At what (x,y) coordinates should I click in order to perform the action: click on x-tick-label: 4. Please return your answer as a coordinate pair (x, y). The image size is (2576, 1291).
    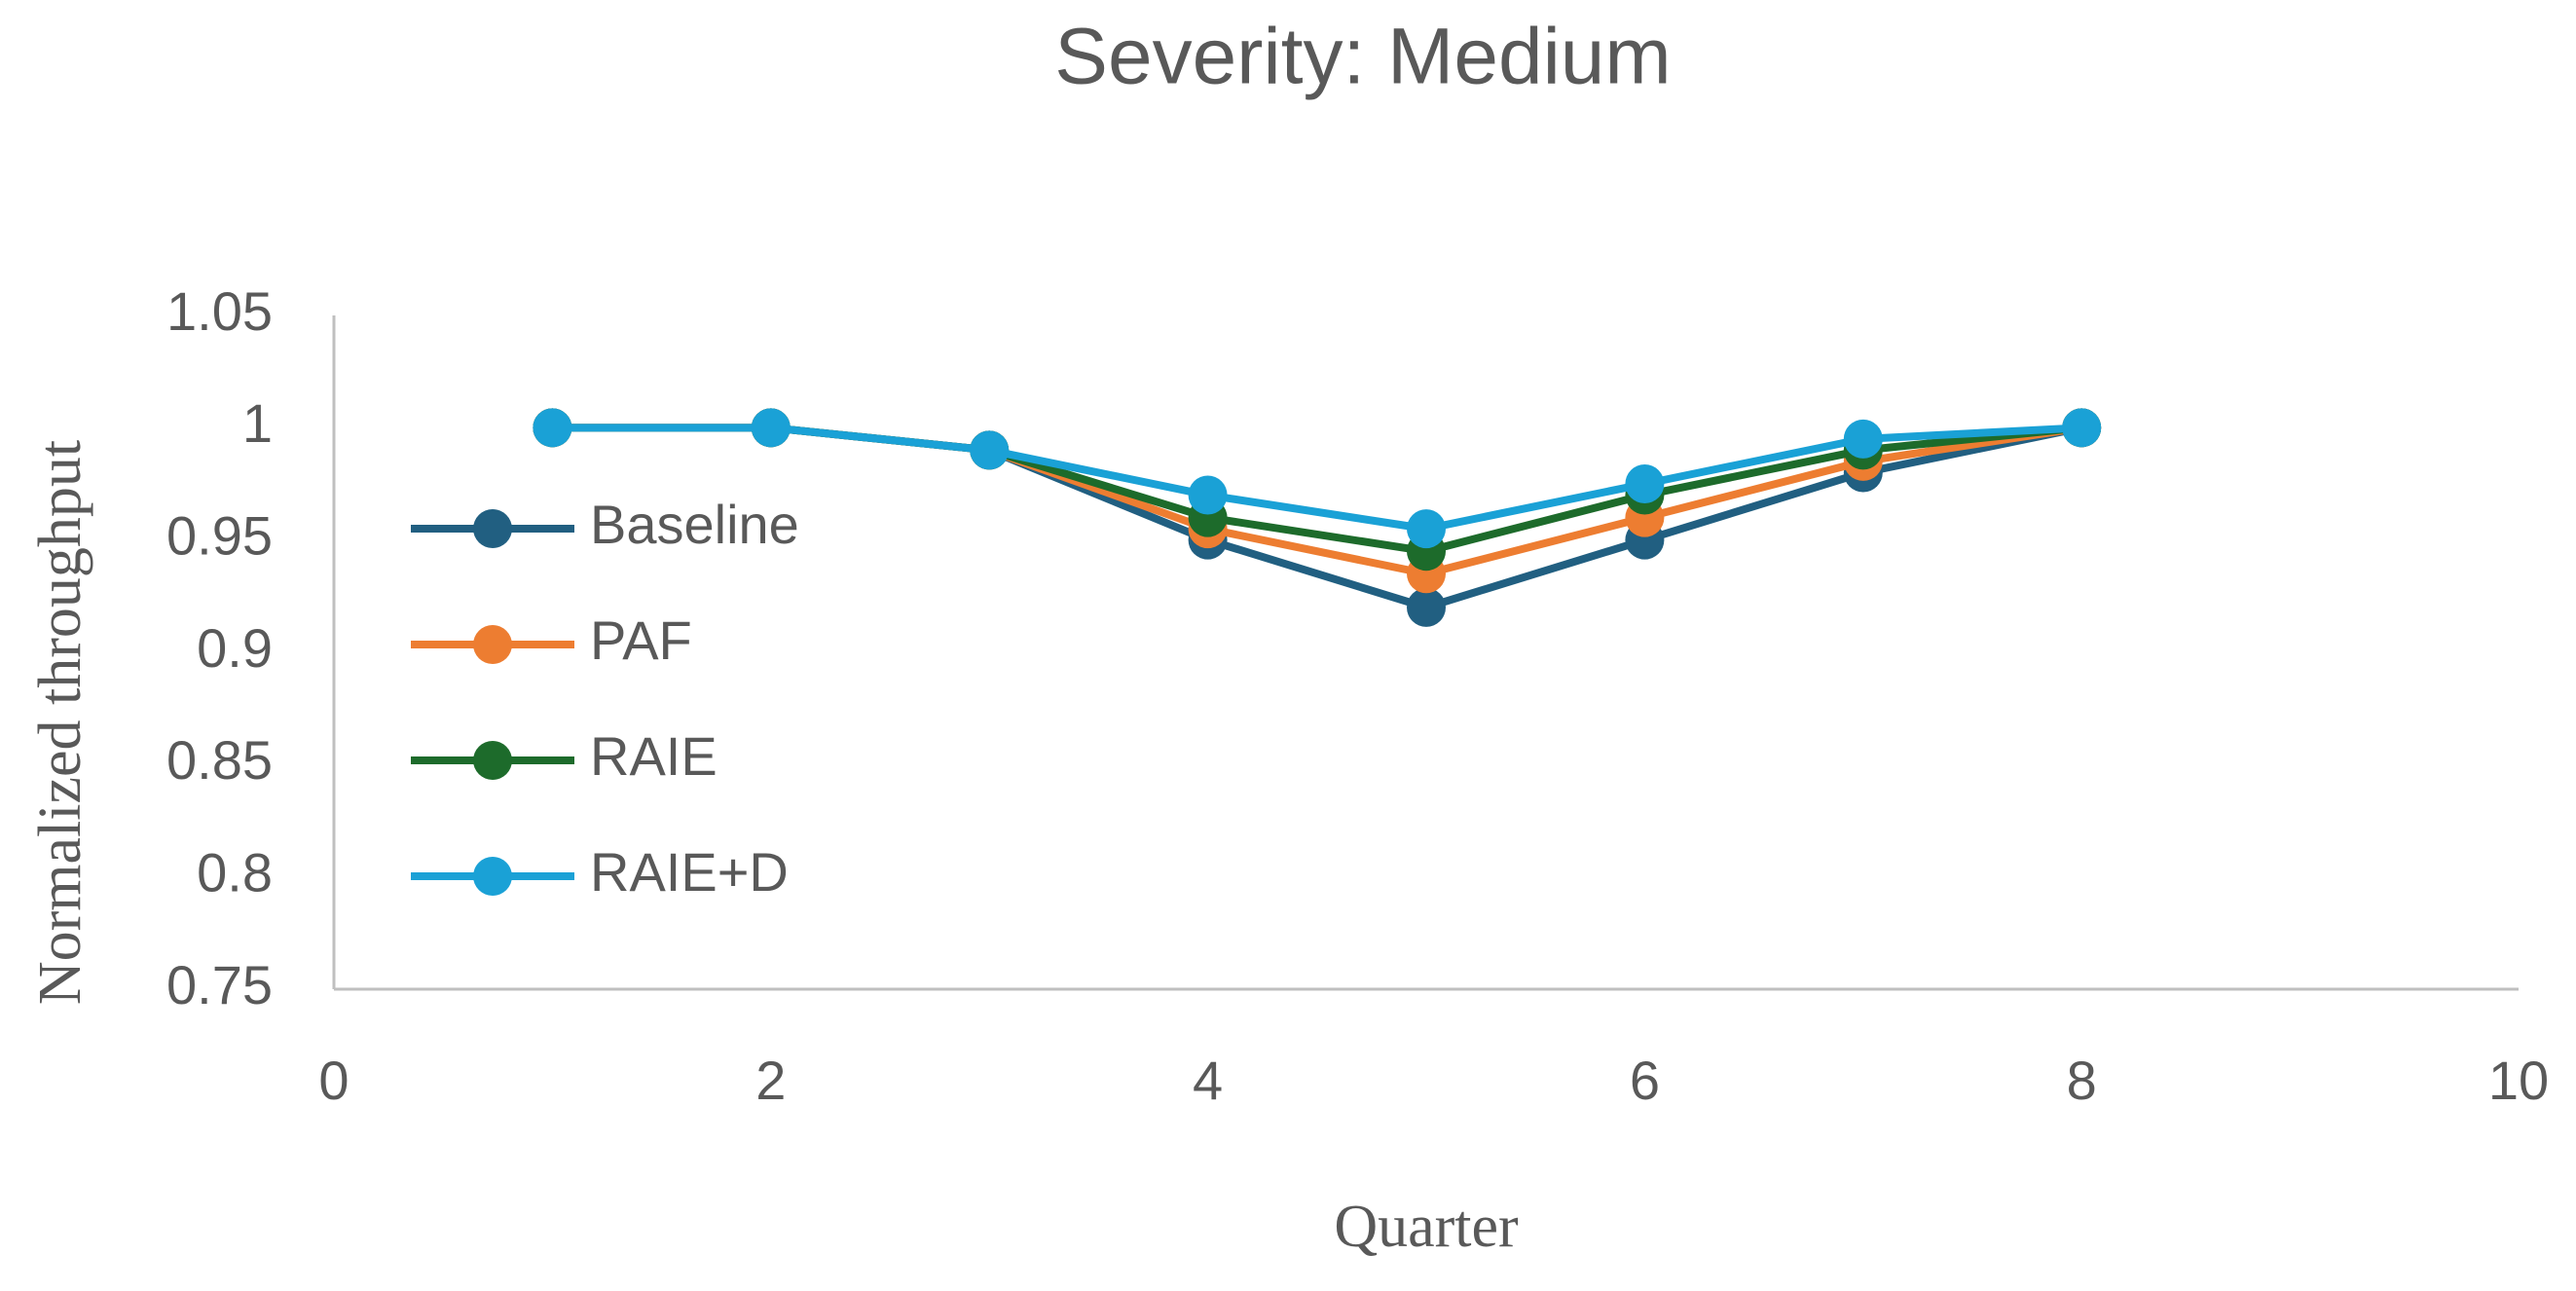
    Looking at the image, I should click on (1208, 1080).